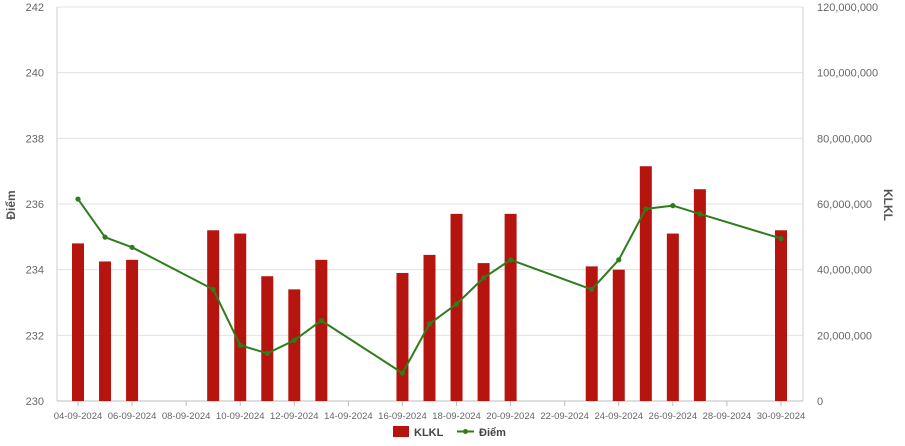  Describe the element at coordinates (781, 416) in the screenshot. I see `x-tick-label: 30-09-2024` at that location.